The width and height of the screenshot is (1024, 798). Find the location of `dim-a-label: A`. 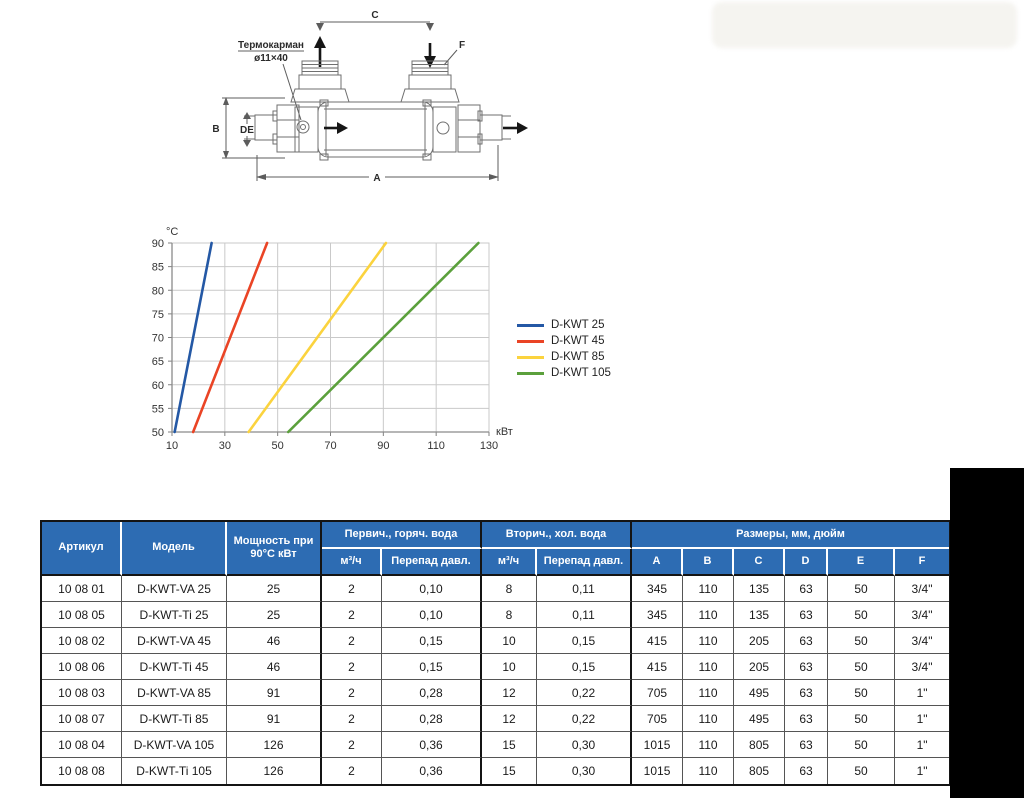

dim-a-label: A is located at coordinates (376, 178).